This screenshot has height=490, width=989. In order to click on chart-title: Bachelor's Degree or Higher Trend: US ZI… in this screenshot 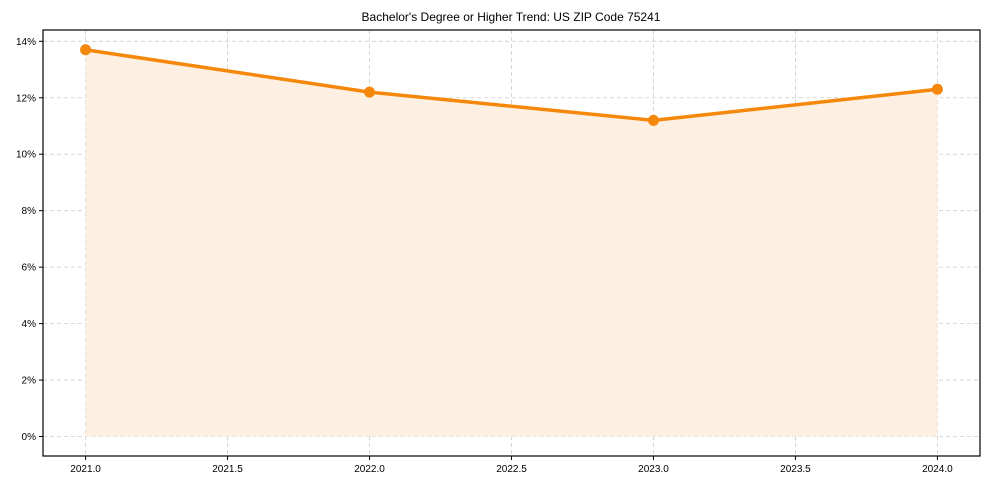, I will do `click(511, 17)`.